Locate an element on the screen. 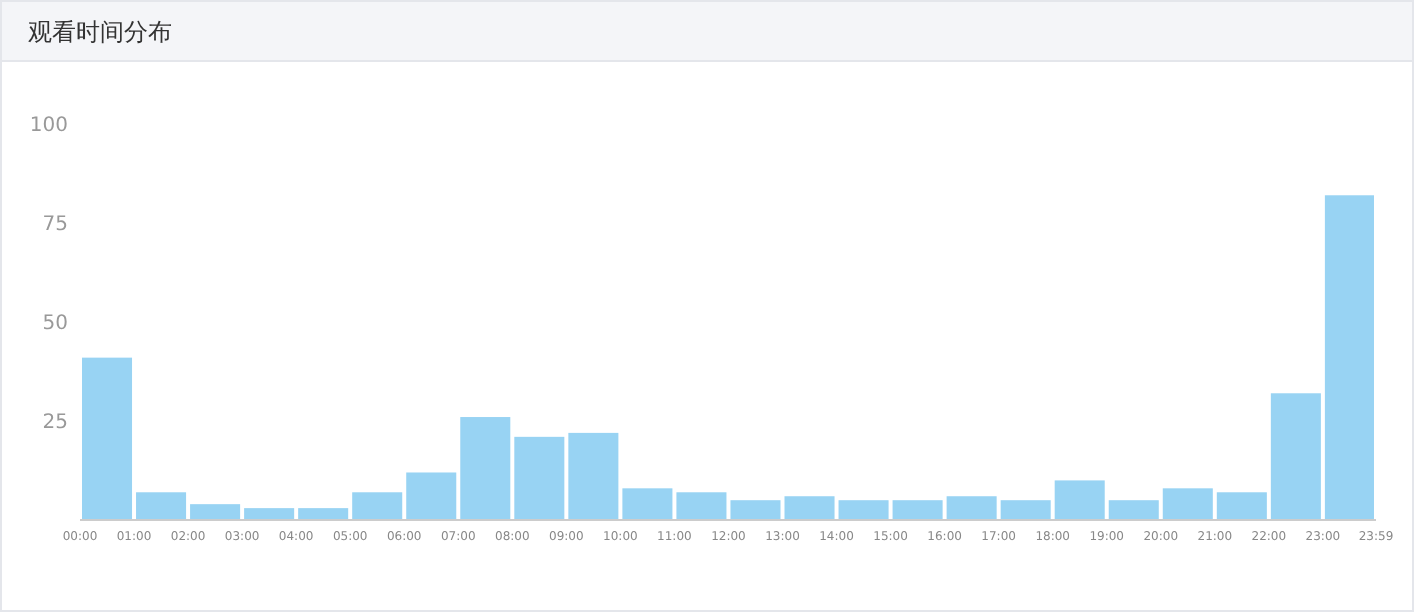  y-tick-label: 25 is located at coordinates (55, 423).